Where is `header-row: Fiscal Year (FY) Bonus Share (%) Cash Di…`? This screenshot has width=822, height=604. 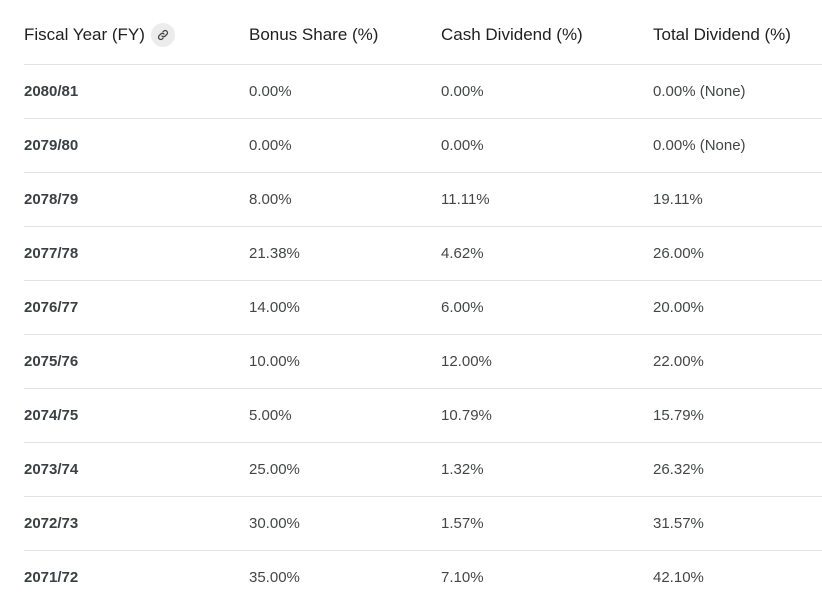 header-row: Fiscal Year (FY) Bonus Share (%) Cash Di… is located at coordinates (423, 32).